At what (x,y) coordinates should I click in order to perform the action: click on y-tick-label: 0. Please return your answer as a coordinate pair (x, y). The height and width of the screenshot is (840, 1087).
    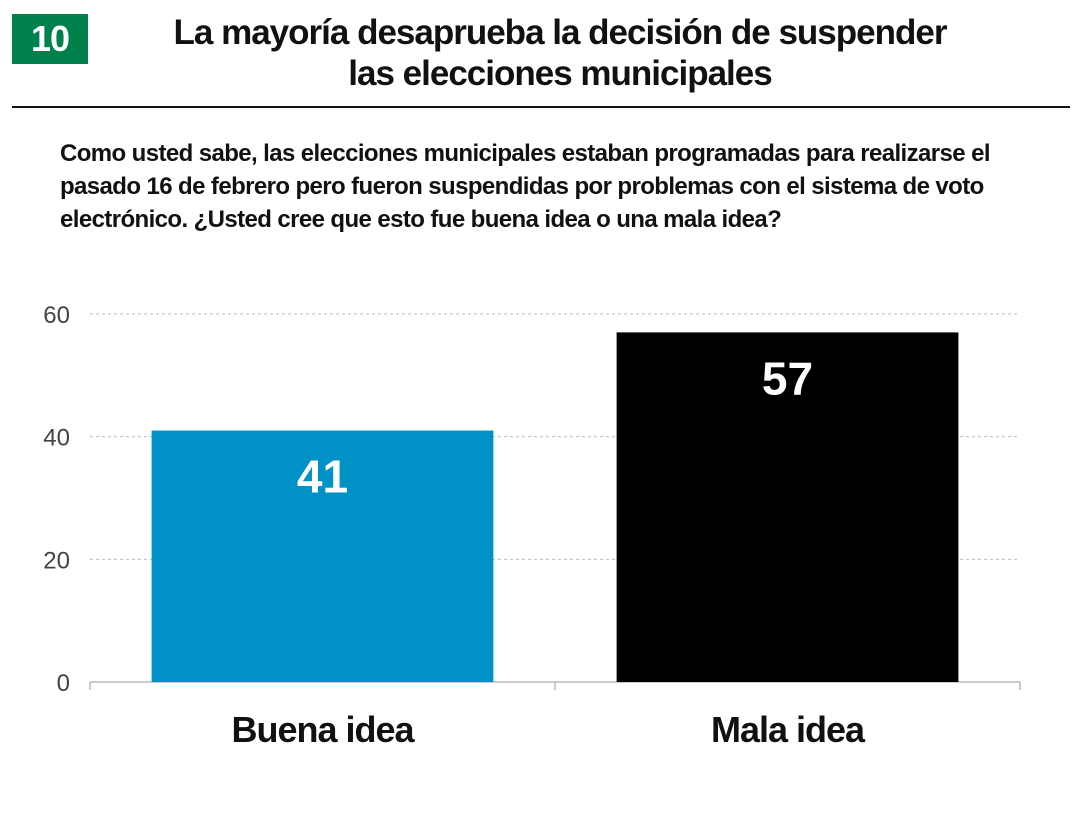
    Looking at the image, I should click on (63, 683).